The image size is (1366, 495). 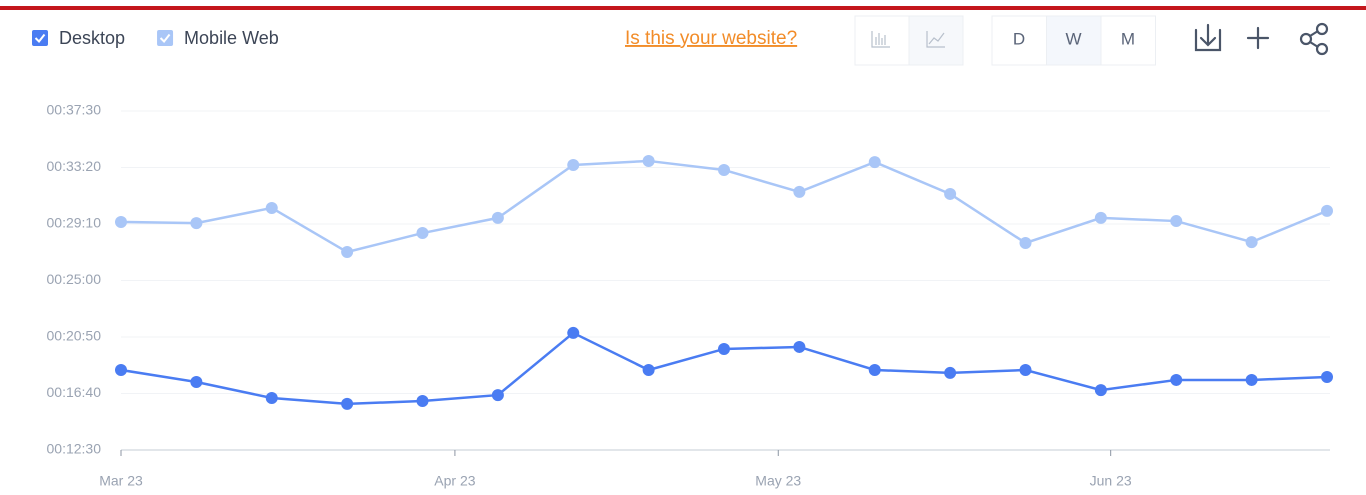 I want to click on legend-label: Mobile Web, so click(x=231, y=38).